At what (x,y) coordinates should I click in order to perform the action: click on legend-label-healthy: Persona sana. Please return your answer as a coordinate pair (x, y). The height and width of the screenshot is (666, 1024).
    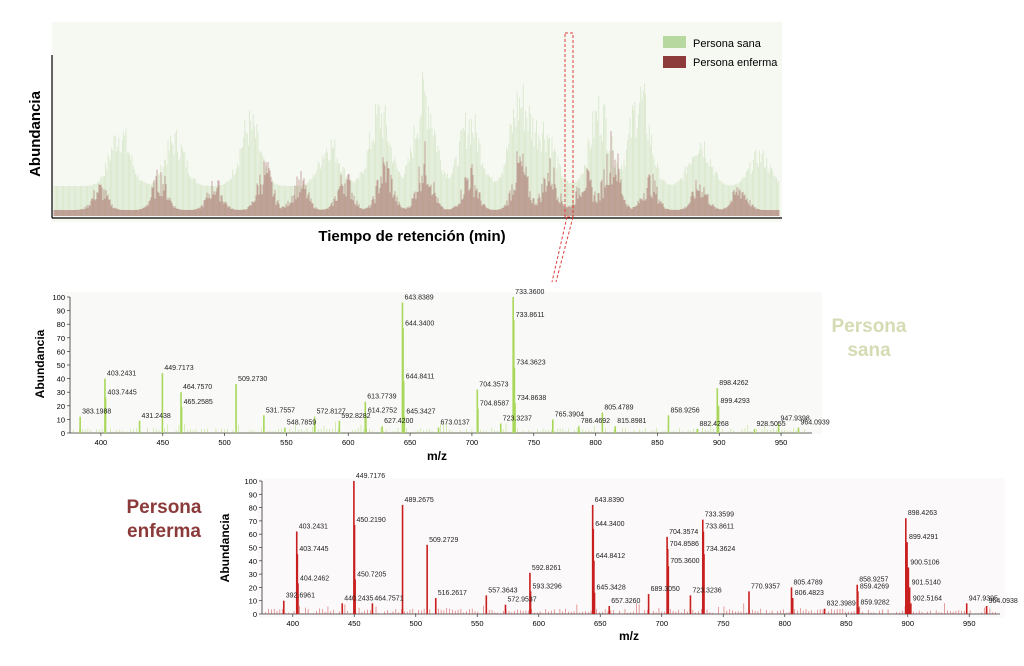
    Looking at the image, I should click on (727, 44).